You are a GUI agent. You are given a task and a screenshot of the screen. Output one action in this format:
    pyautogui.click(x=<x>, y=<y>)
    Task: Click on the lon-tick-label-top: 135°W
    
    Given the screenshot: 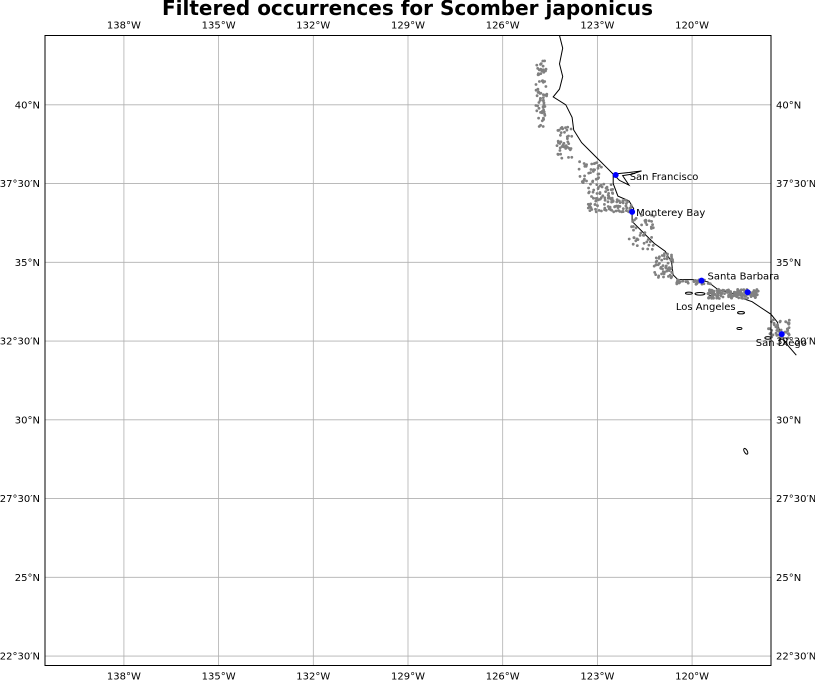 What is the action you would take?
    pyautogui.click(x=219, y=26)
    